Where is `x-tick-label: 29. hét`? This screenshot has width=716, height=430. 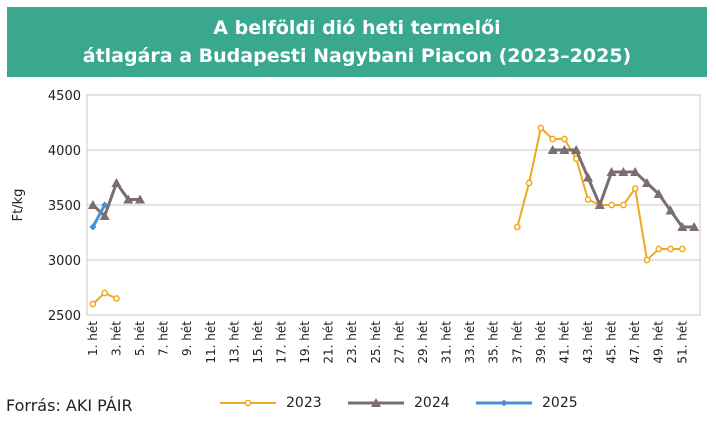 x-tick-label: 29. hét is located at coordinates (423, 342).